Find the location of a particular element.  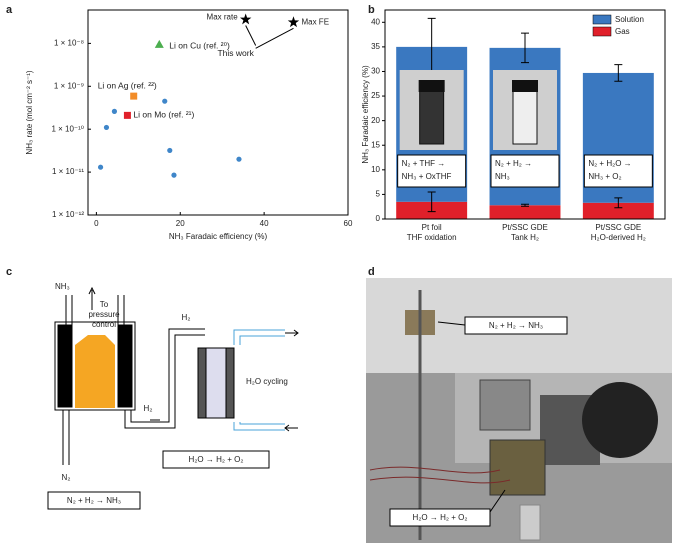

y-tick-label: 10 is located at coordinates (375, 169).